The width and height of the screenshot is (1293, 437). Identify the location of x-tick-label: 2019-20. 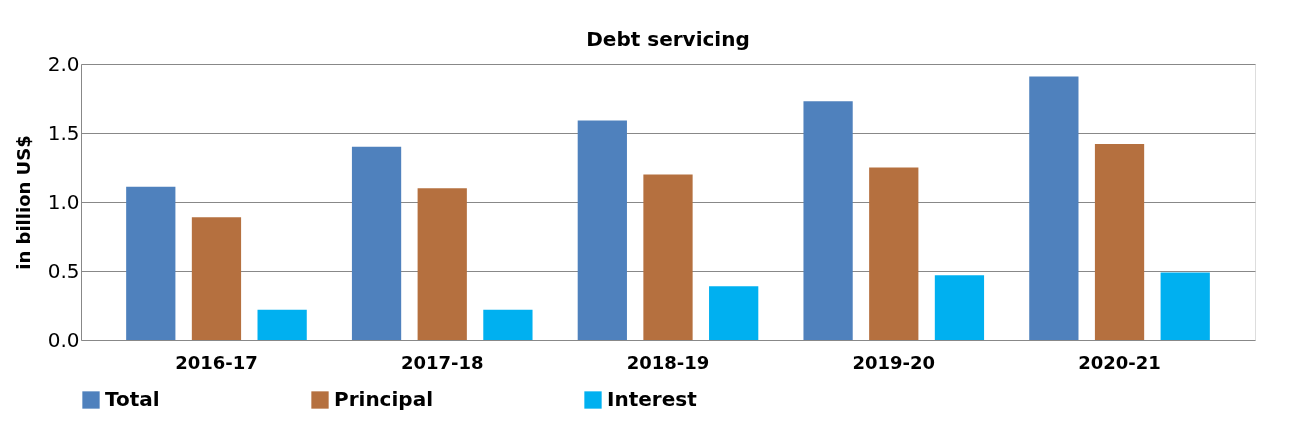
(894, 362).